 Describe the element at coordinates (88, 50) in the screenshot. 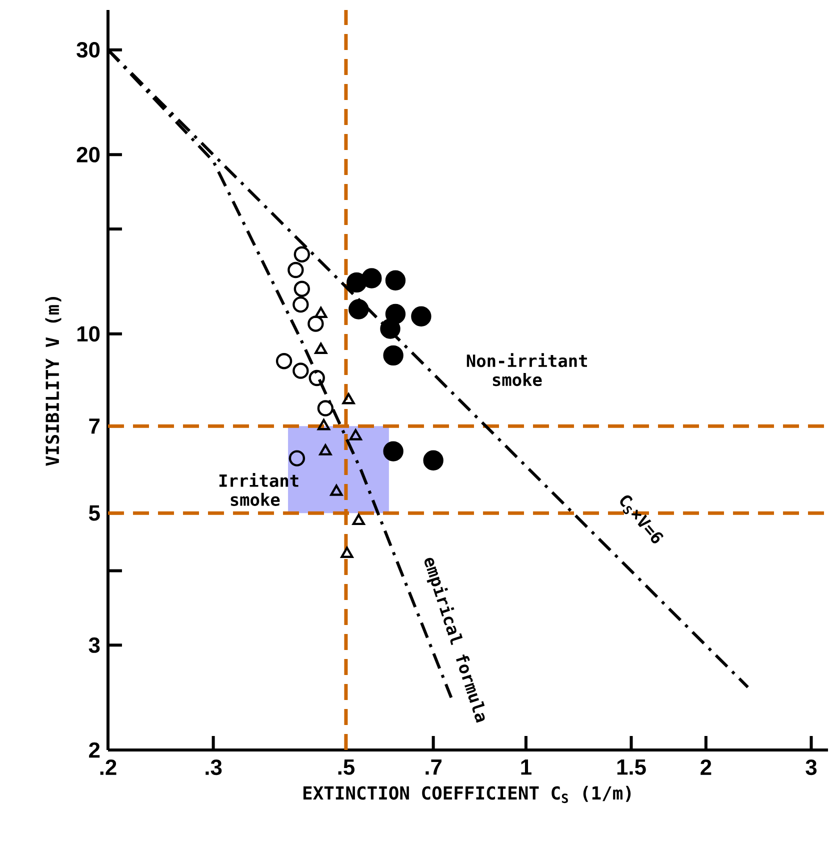

I see `y-tick-label: 30` at that location.